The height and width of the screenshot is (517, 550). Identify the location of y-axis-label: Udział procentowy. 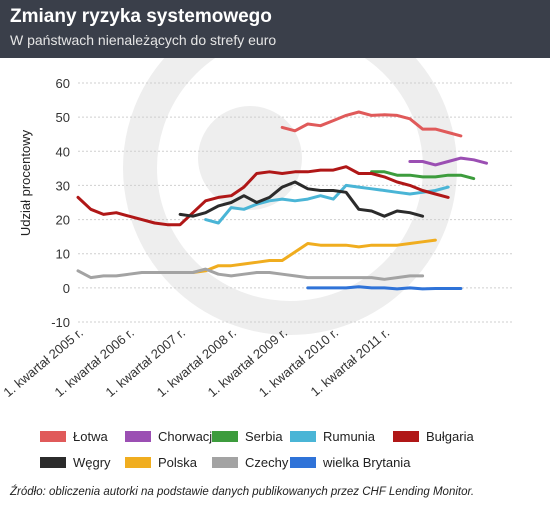
(25, 182).